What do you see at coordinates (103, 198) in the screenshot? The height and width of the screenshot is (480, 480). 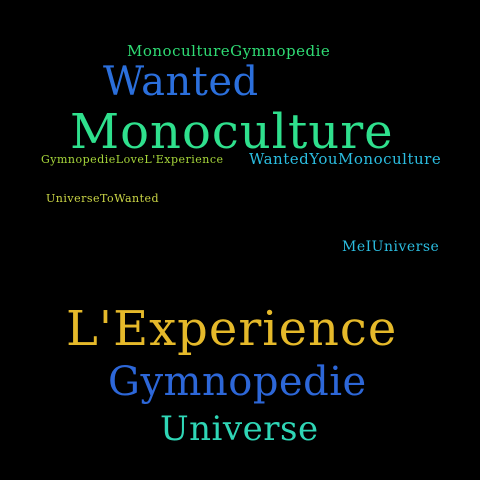 I see `word-universe-to-wanted: UniverseToWanted` at bounding box center [103, 198].